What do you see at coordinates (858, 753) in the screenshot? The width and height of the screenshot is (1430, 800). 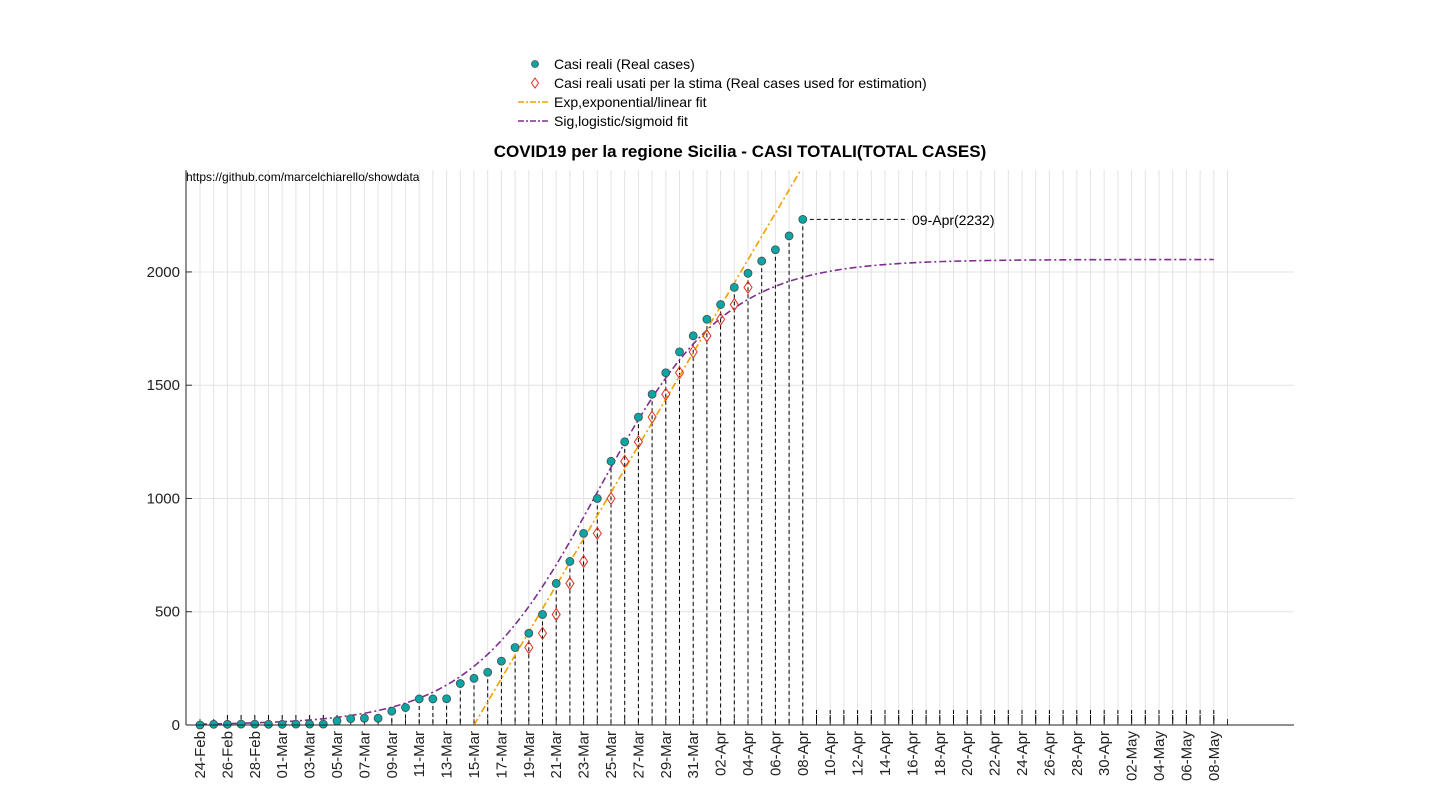 I see `x-tick-label: 12-Apr` at bounding box center [858, 753].